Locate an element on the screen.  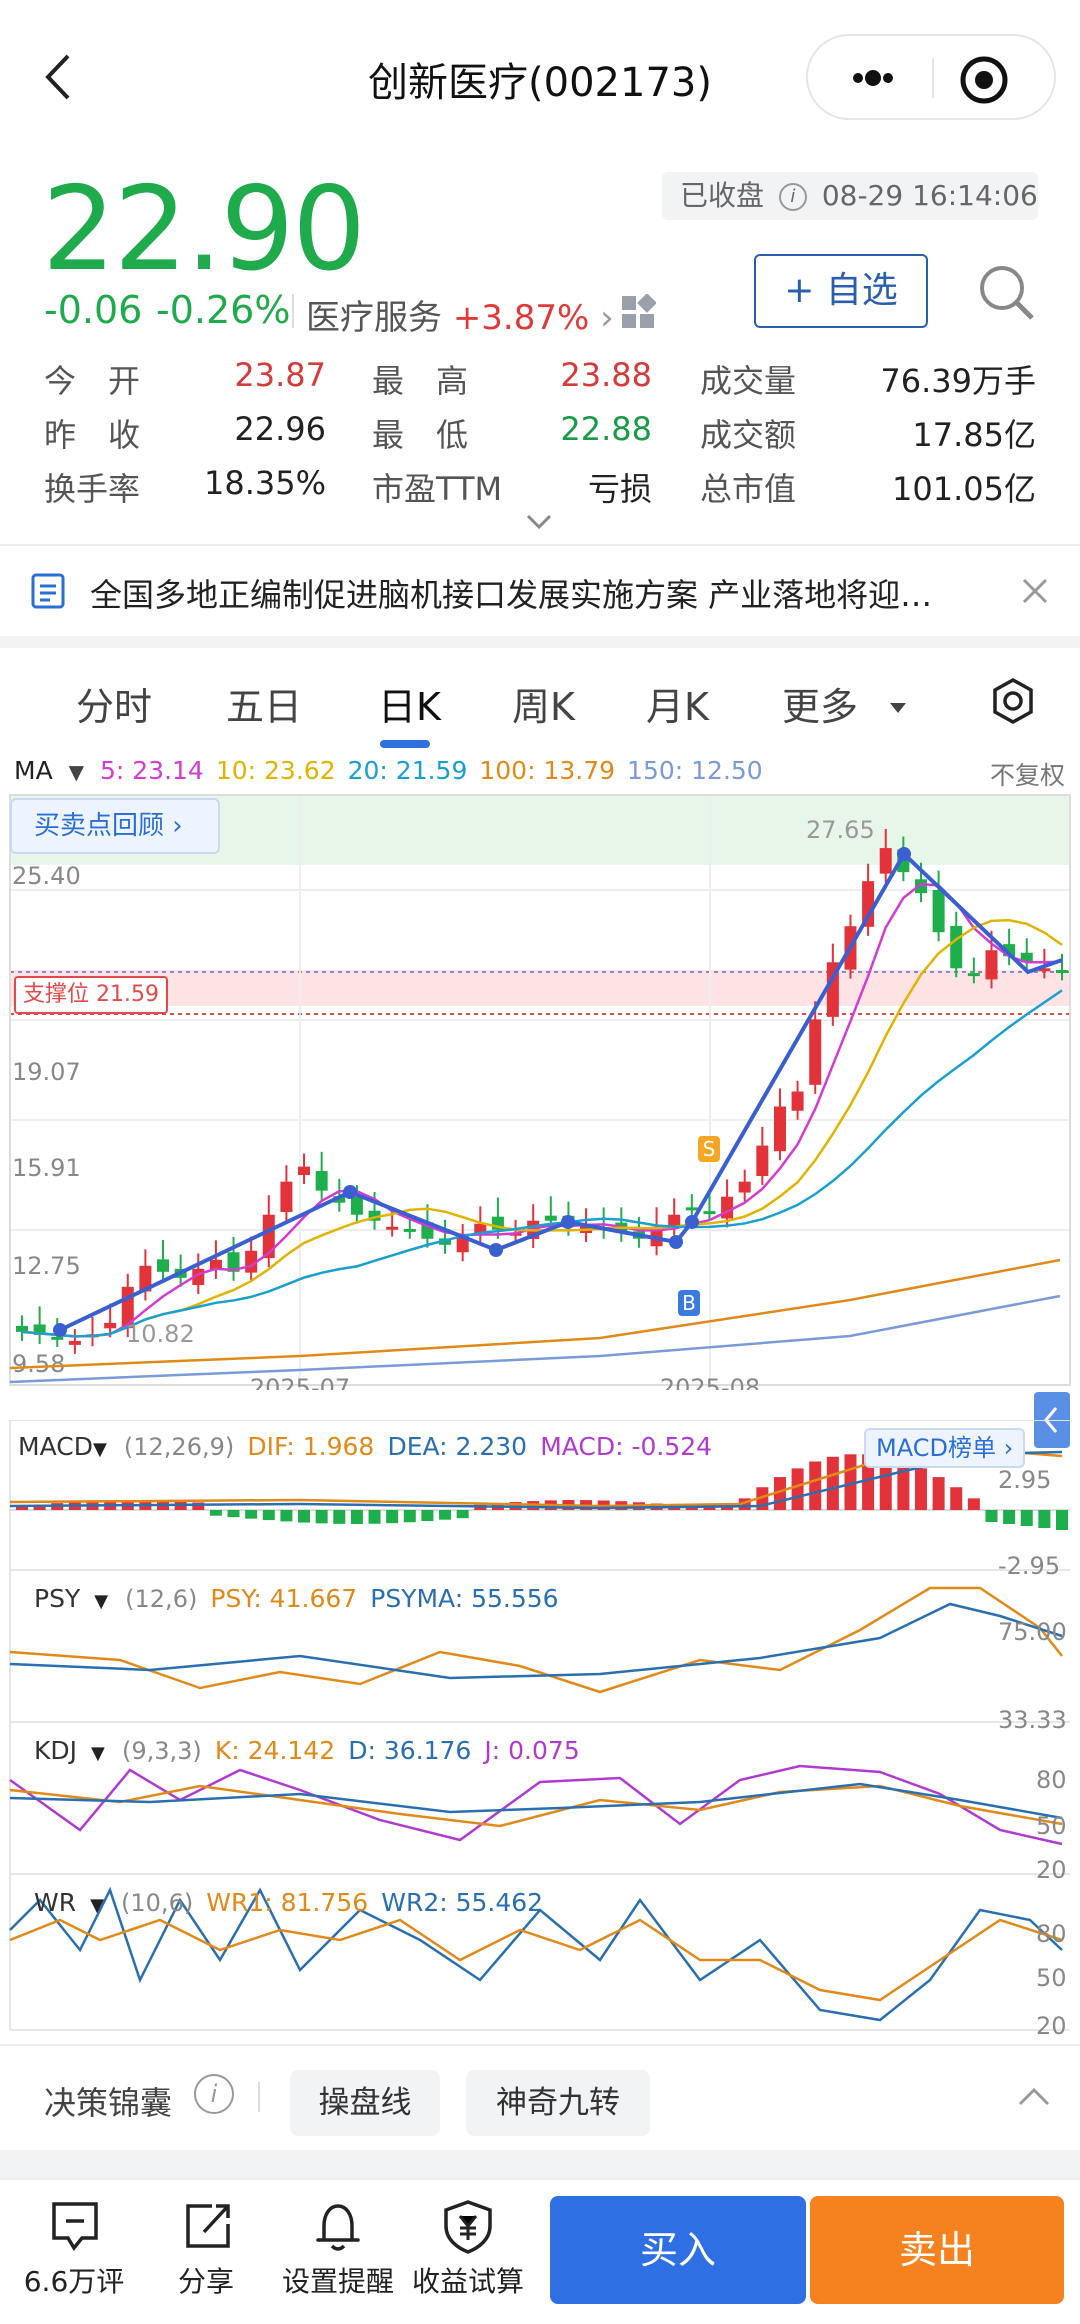
wr-tick-20: 20 is located at coordinates (1051, 2026).